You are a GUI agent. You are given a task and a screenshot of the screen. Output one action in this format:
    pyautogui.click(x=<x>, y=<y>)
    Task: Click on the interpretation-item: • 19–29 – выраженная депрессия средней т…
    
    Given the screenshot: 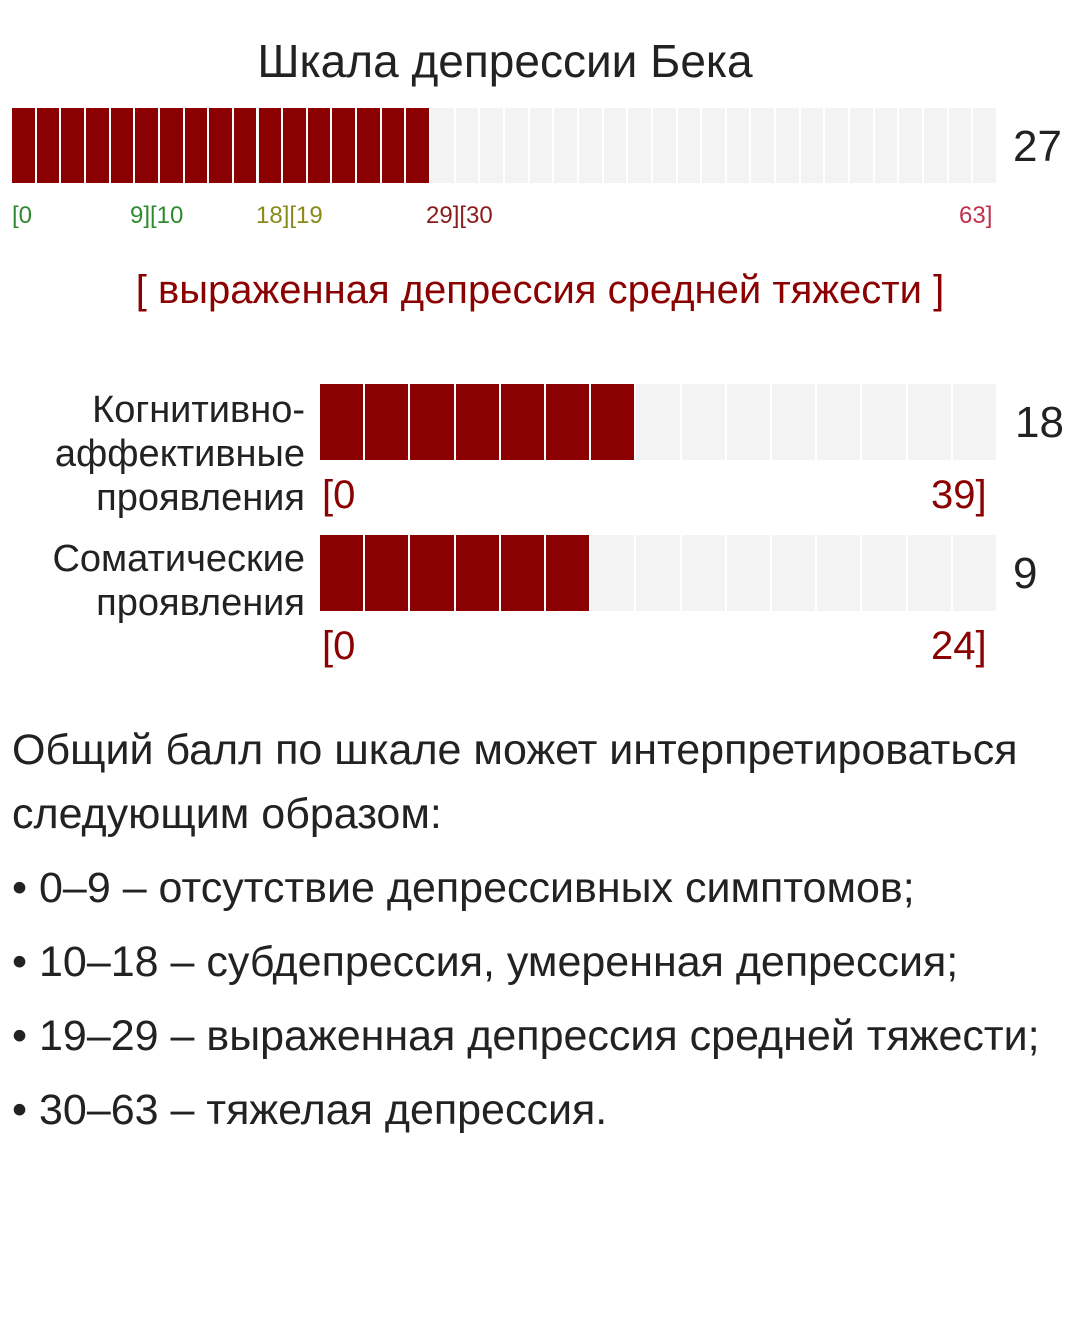 What is the action you would take?
    pyautogui.click(x=526, y=1036)
    